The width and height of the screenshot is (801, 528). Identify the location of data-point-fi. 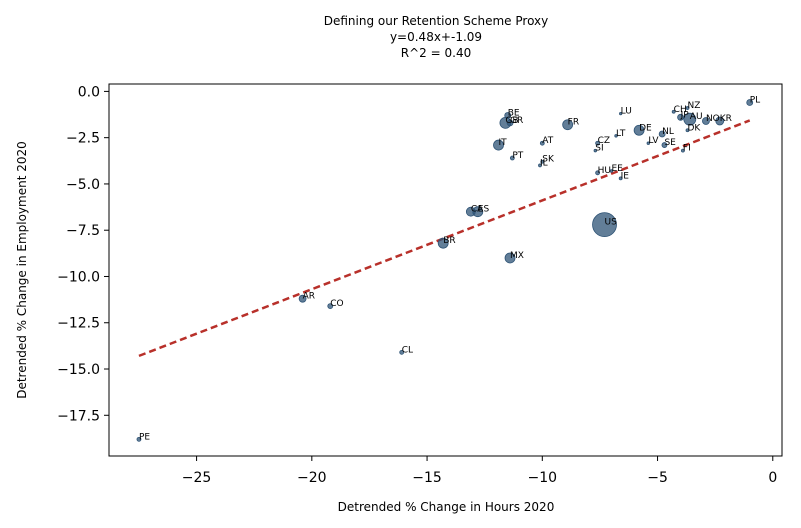
(682, 150).